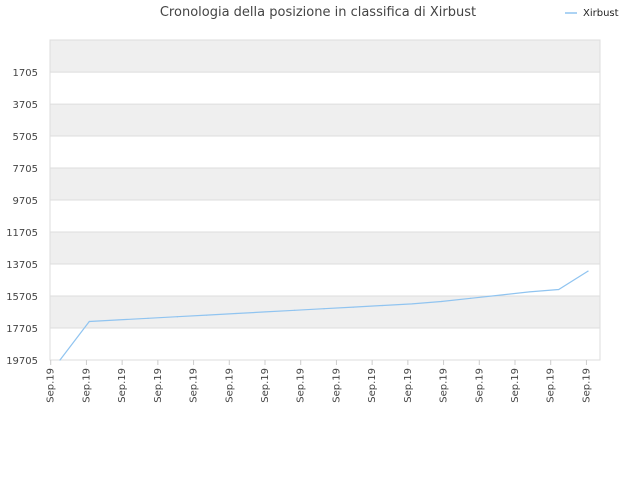  I want to click on legend-label: Xirbust, so click(601, 13).